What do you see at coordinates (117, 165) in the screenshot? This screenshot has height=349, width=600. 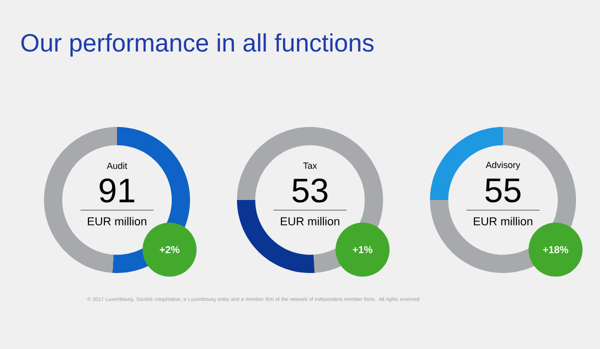 I see `text: Audit` at bounding box center [117, 165].